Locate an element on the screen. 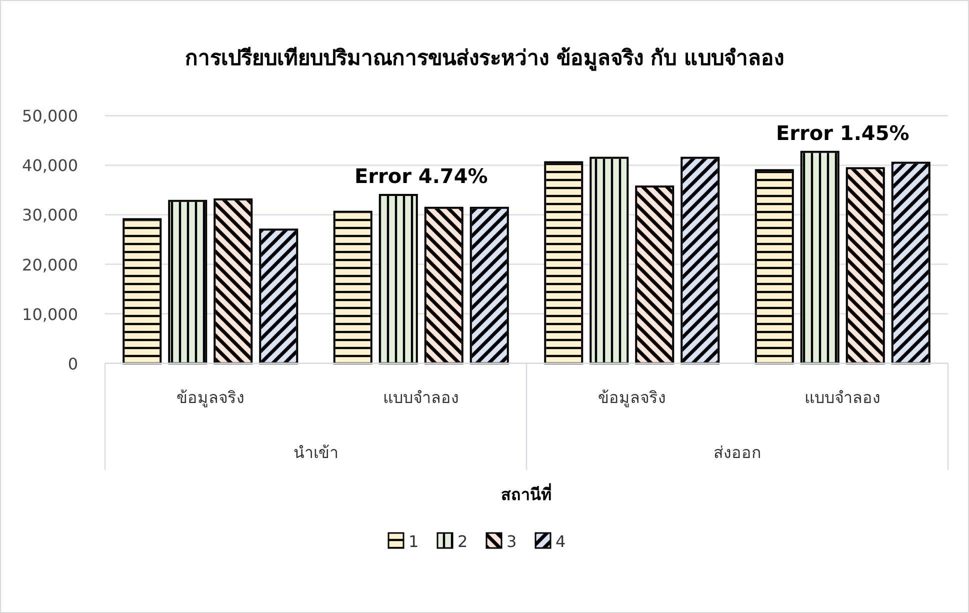 The height and width of the screenshot is (613, 969). annotation: Error 4.74% is located at coordinates (421, 176).